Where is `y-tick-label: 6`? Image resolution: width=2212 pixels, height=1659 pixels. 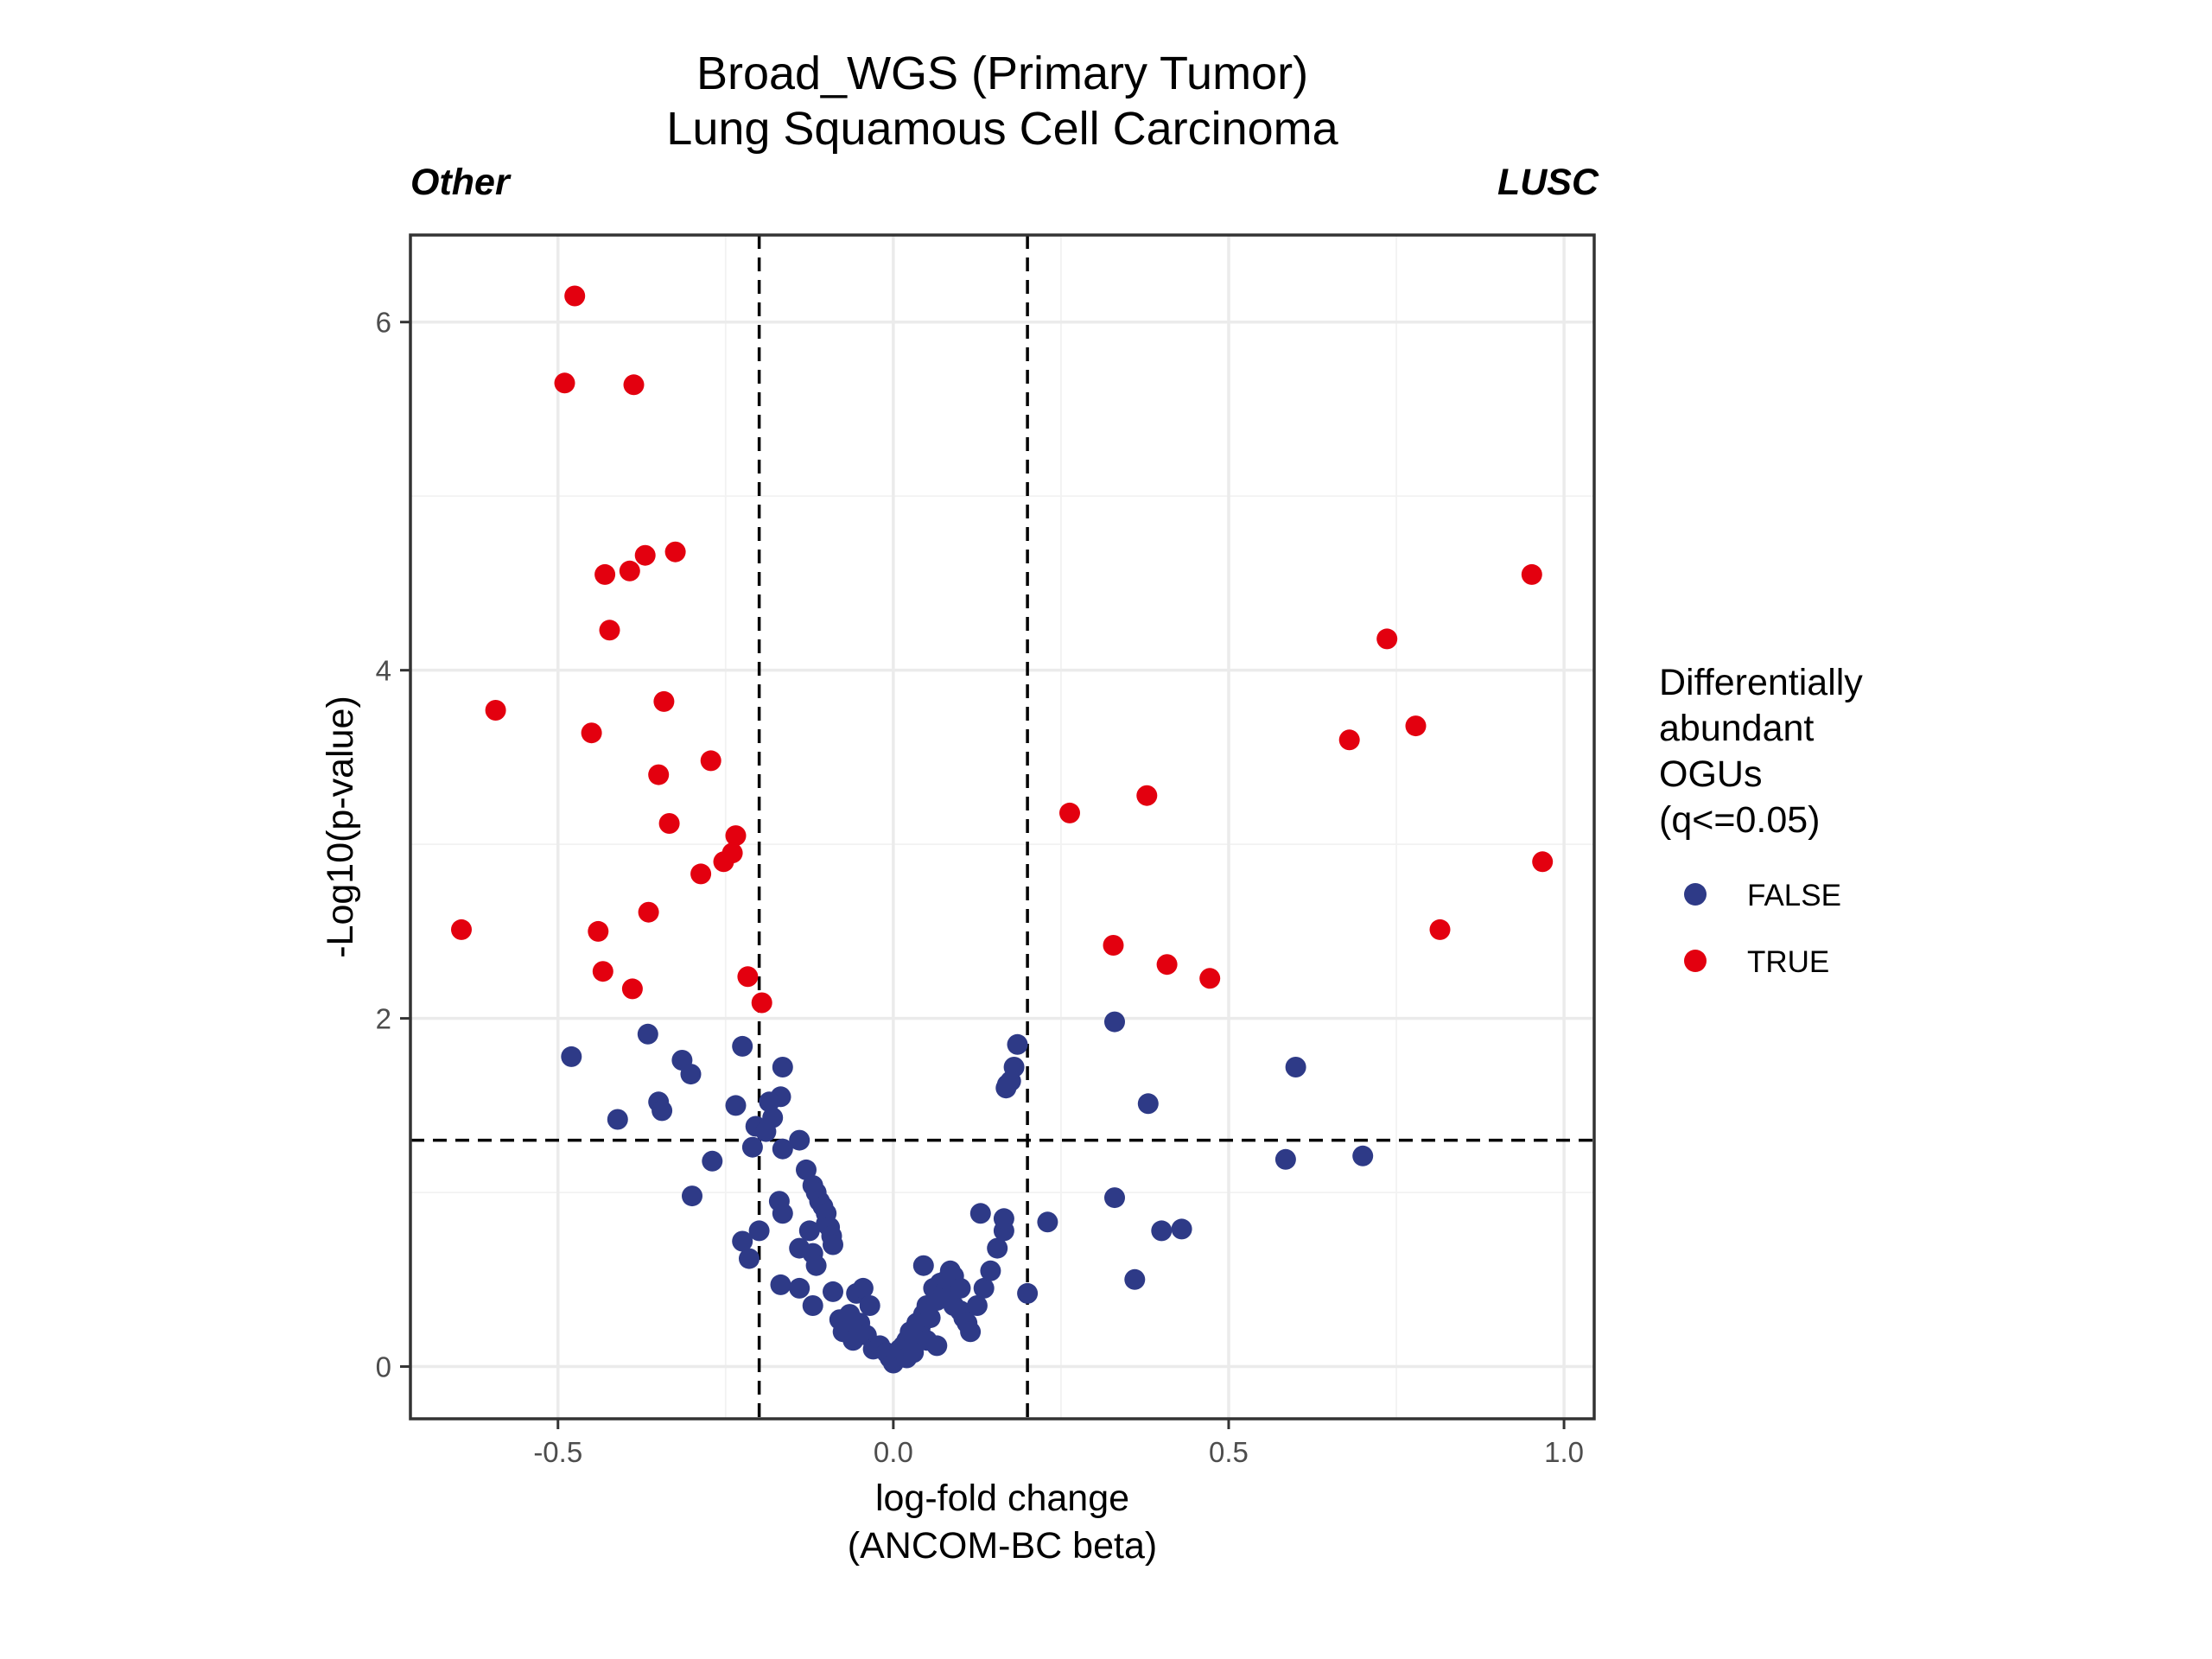 y-tick-label: 6 is located at coordinates (383, 323).